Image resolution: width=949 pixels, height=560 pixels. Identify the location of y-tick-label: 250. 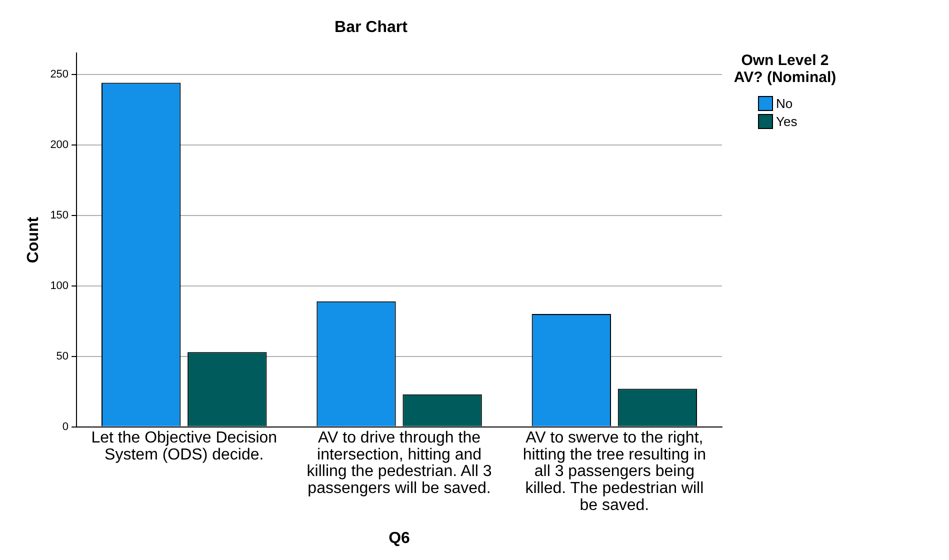
(59, 74).